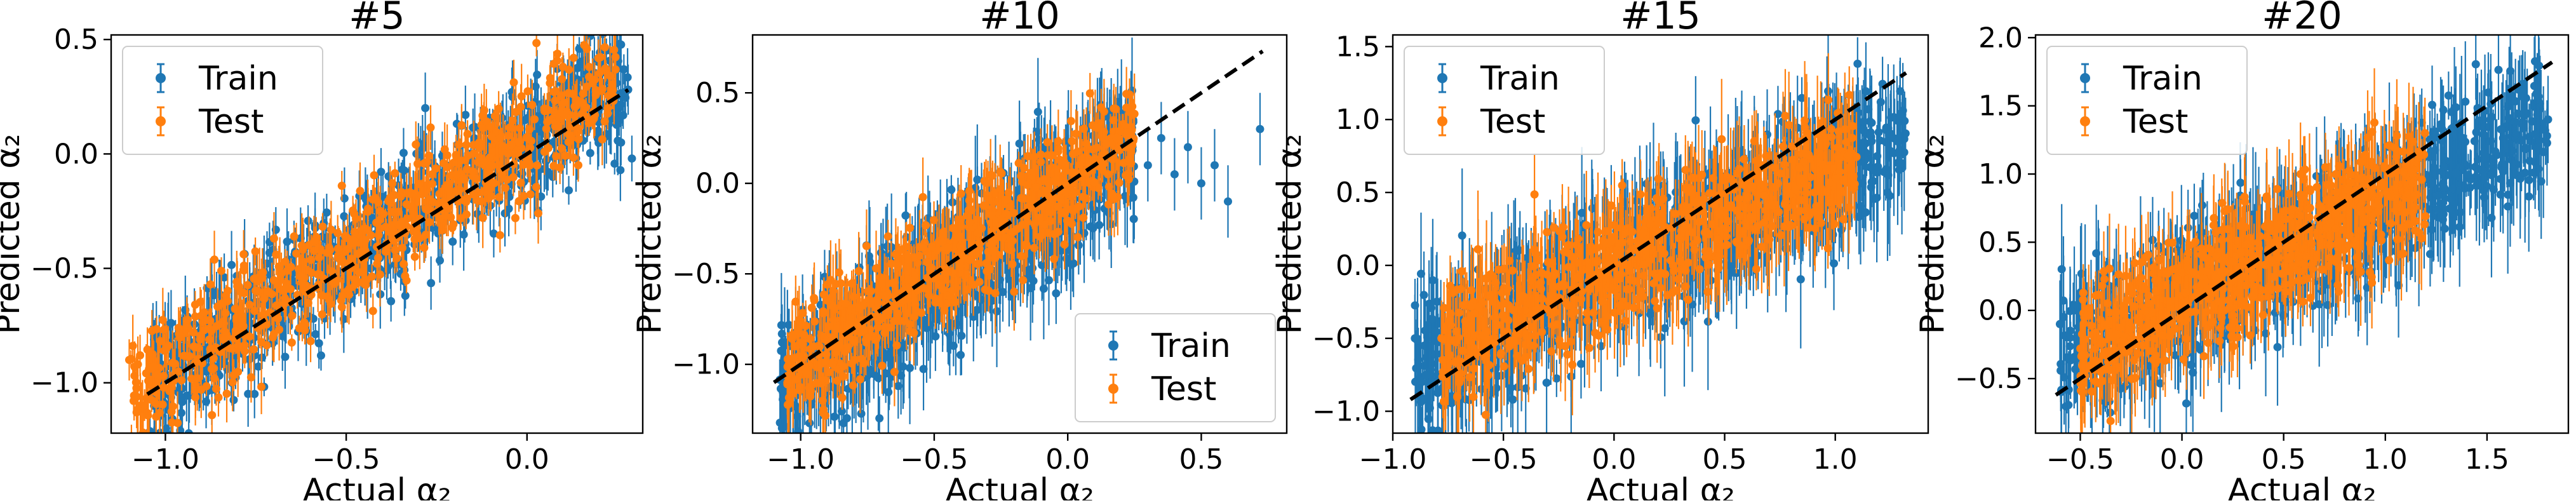 The height and width of the screenshot is (503, 2576). I want to click on chart-title: #5, so click(377, 19).